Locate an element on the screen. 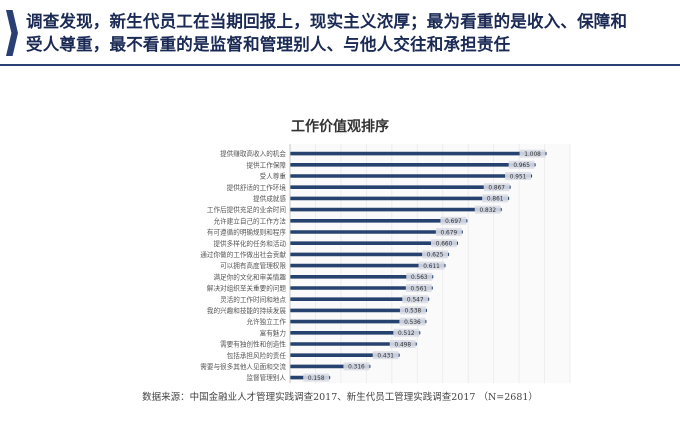 The image size is (680, 421). category-label: 可以拥有高度管理权限 is located at coordinates (253, 265).